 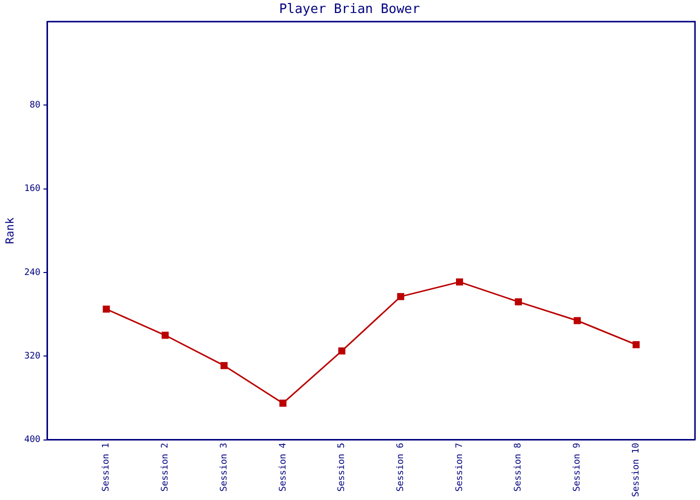 What do you see at coordinates (165, 467) in the screenshot?
I see `x-tick-label: Session 2` at bounding box center [165, 467].